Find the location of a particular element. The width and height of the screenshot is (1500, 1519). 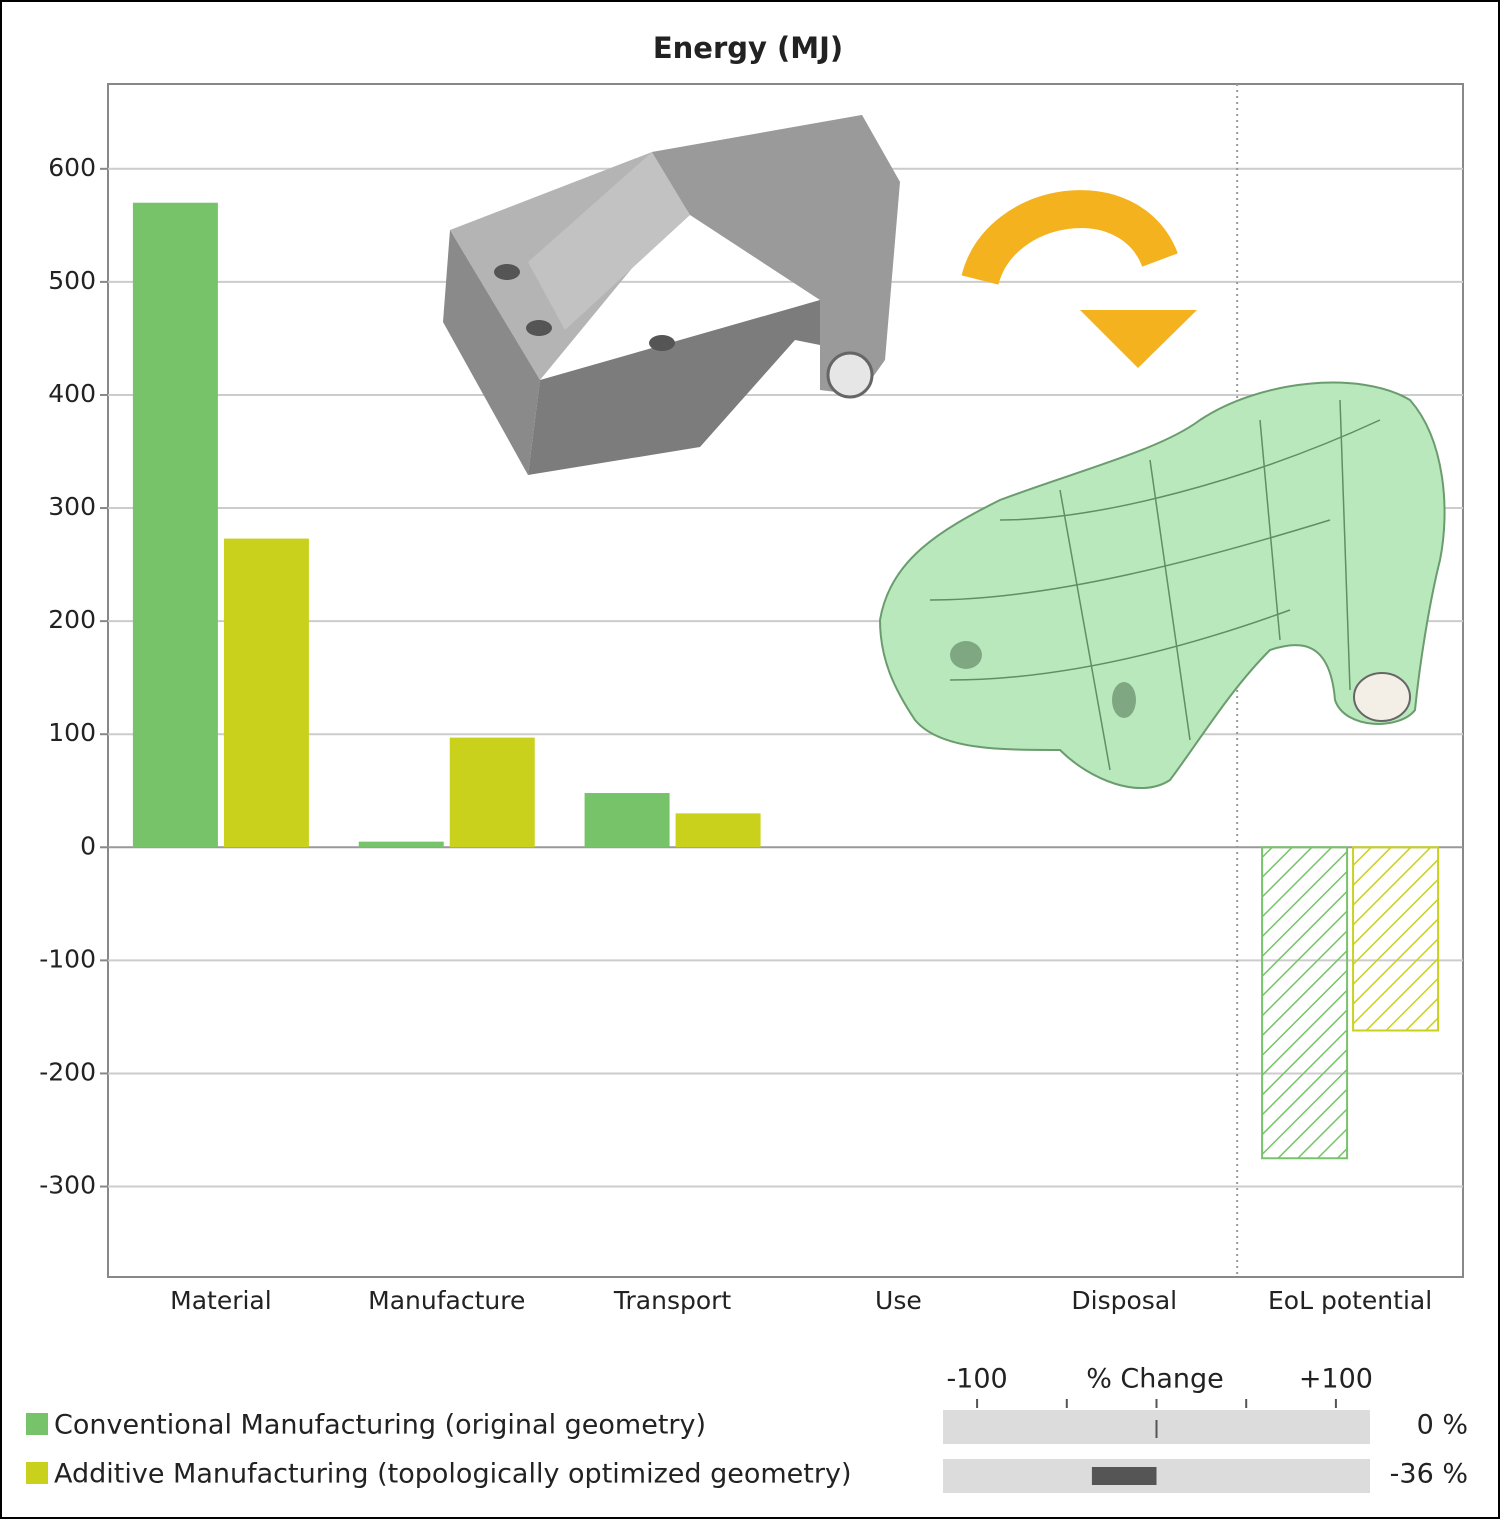

y-tick-label: -200 is located at coordinates (67, 1071).